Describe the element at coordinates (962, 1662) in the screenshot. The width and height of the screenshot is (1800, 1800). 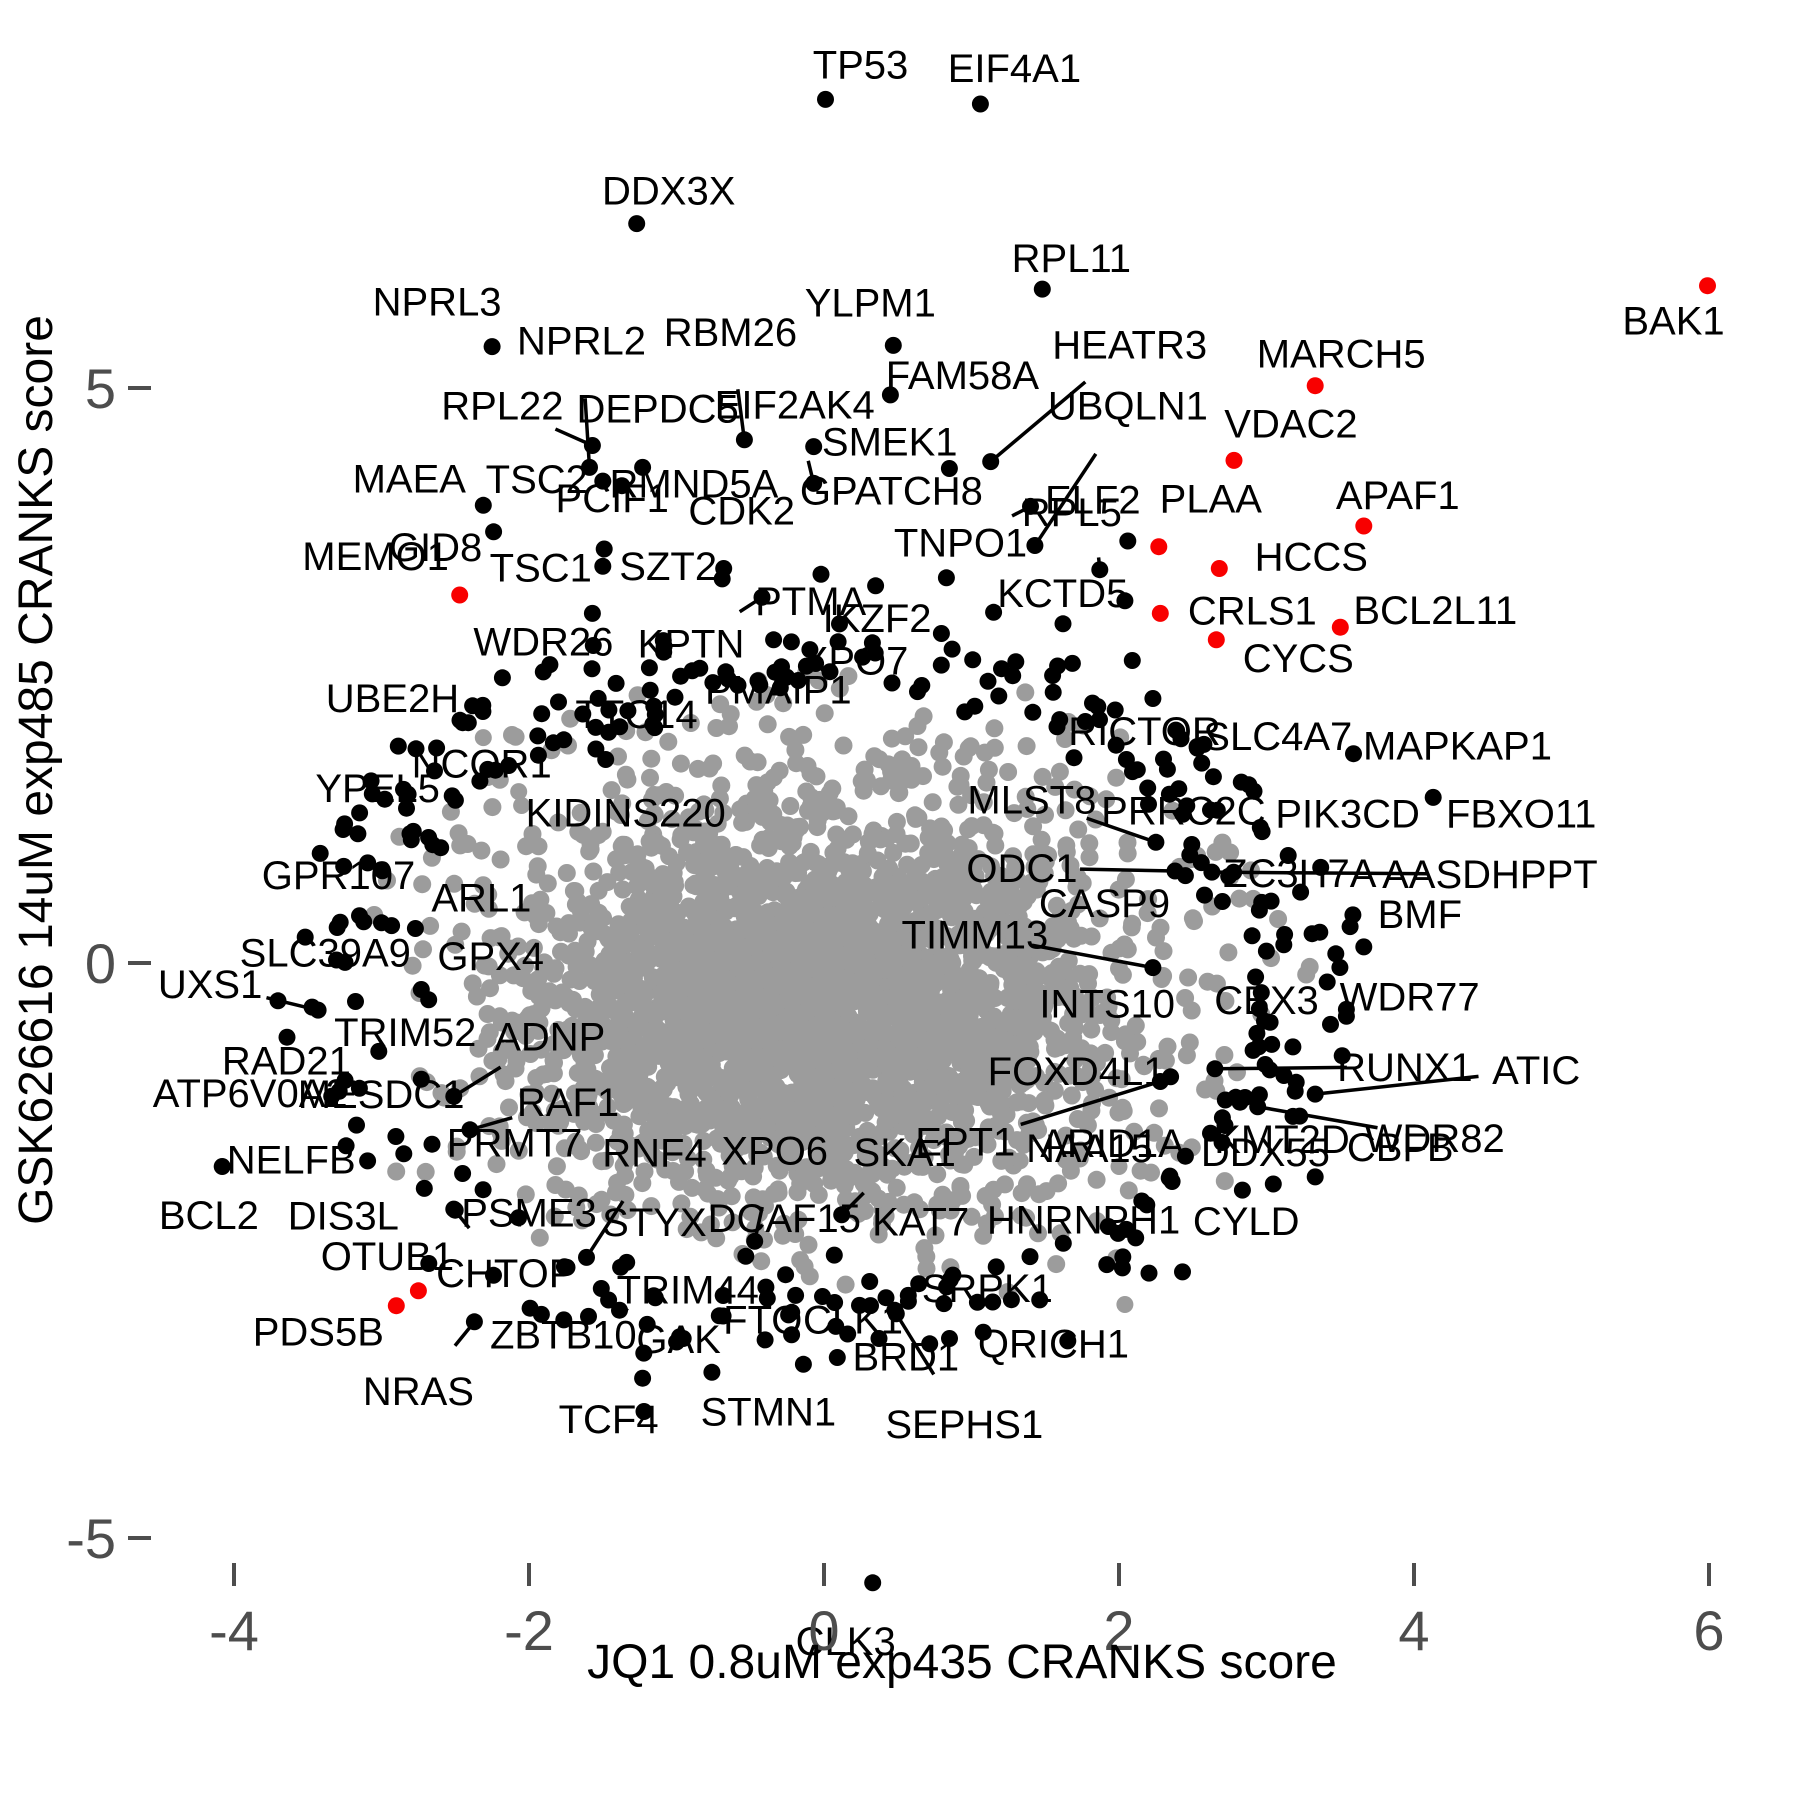
I see `x-axis-title: JQ1 0.8uM exp435 CRANKS score` at that location.